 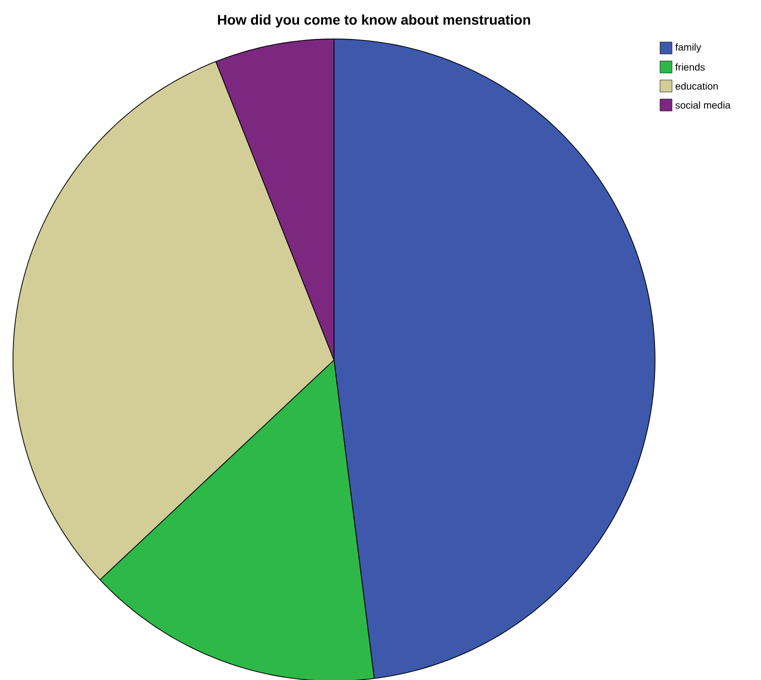 What do you see at coordinates (703, 105) in the screenshot?
I see `legend-label: social media` at bounding box center [703, 105].